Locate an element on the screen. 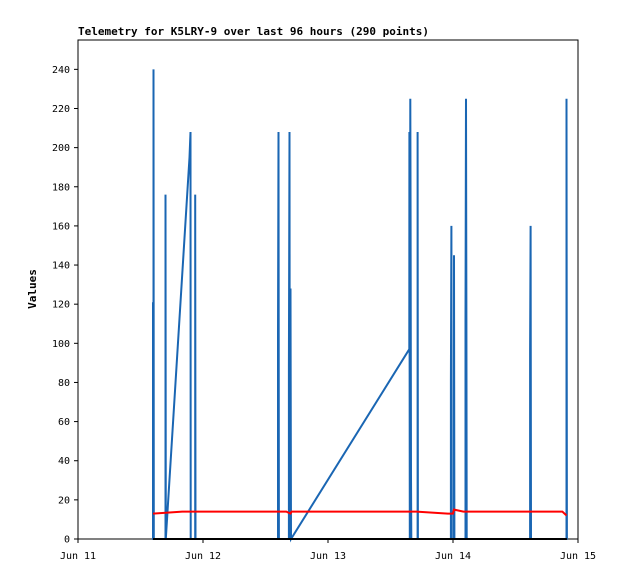 The width and height of the screenshot is (618, 579). y-axis-label: Values is located at coordinates (32, 289).